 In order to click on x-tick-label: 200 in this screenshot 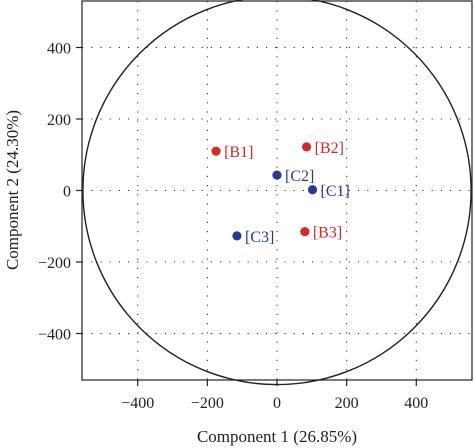, I will do `click(347, 403)`.